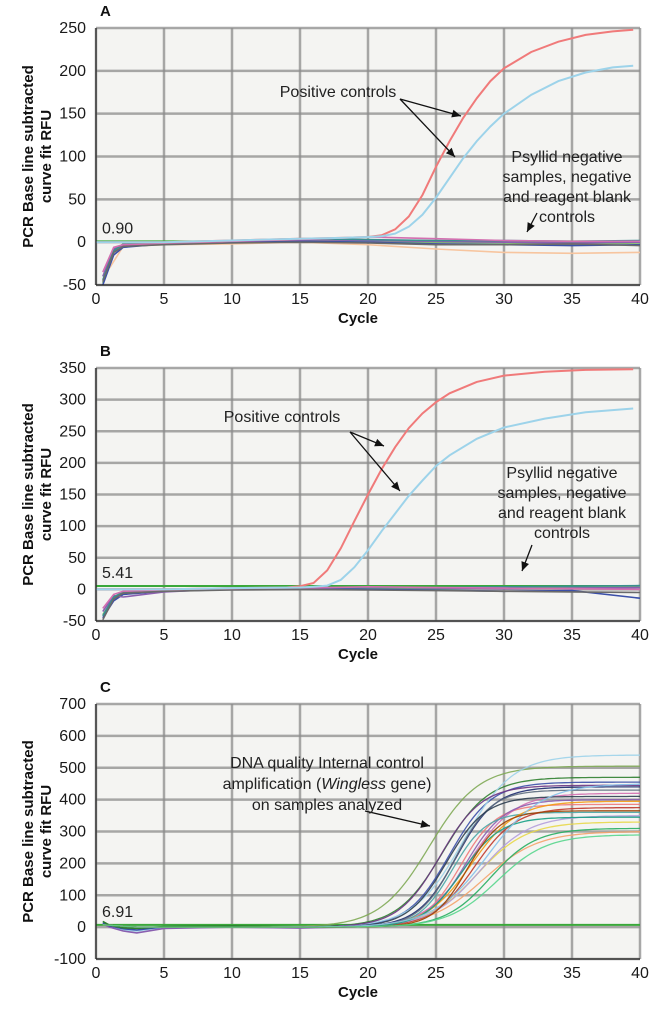 Image resolution: width=663 pixels, height=1013 pixels. I want to click on annotation-text-line: Wingless, so click(353, 784).